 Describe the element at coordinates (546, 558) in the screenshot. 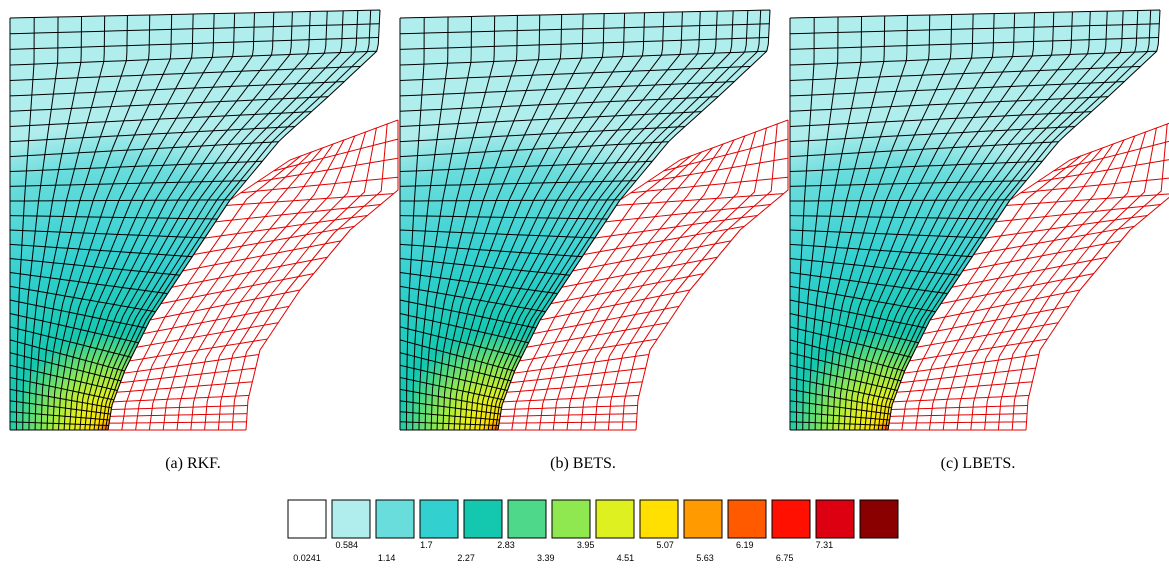

I see `legend-label: 3.39` at that location.